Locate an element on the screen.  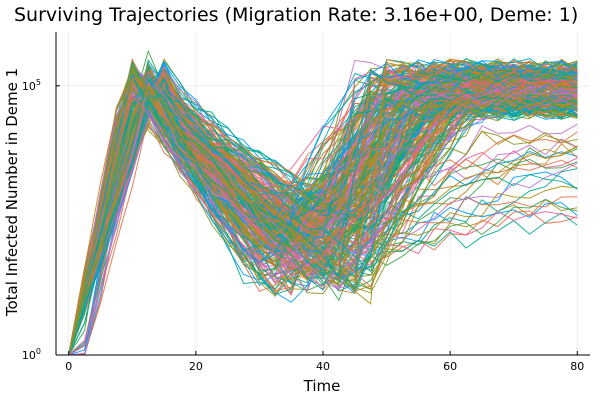
x-axis-label: Time is located at coordinates (322, 386).